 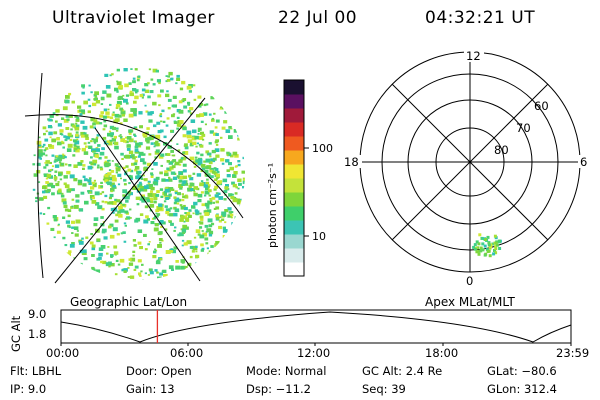 I want to click on emission-pixel, so click(x=500, y=248).